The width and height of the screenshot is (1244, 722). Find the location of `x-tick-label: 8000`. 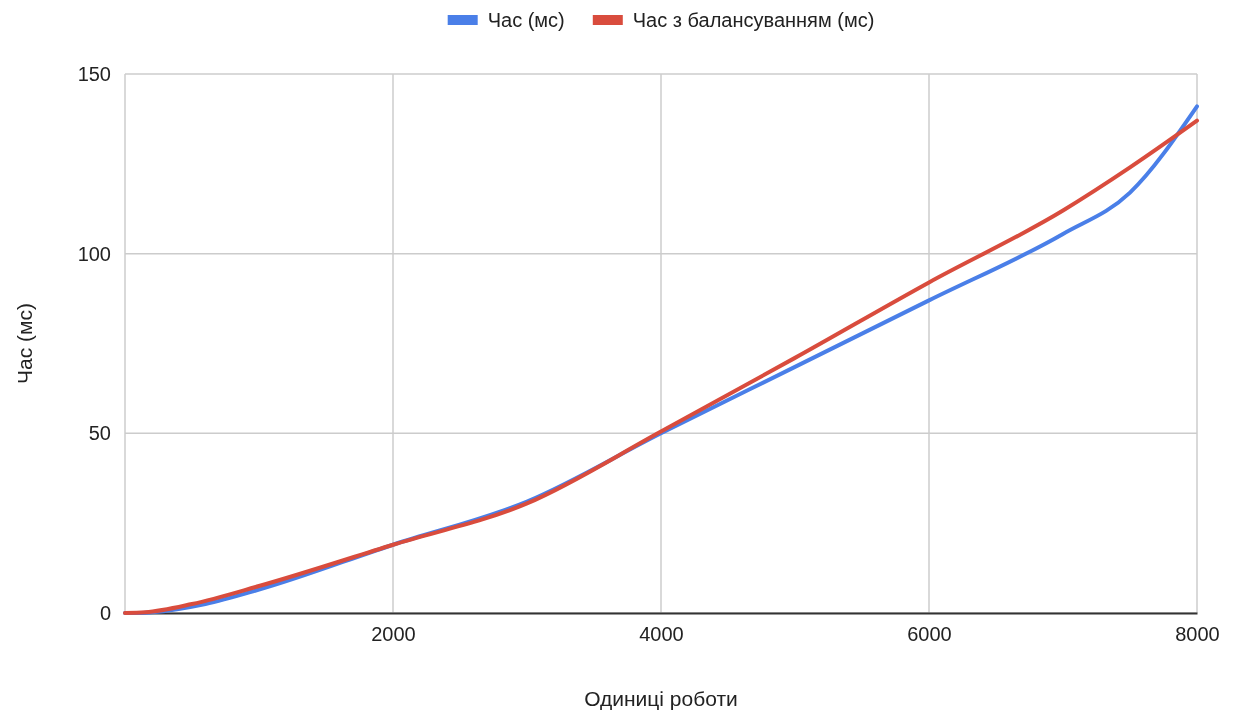

x-tick-label: 8000 is located at coordinates (1197, 634).